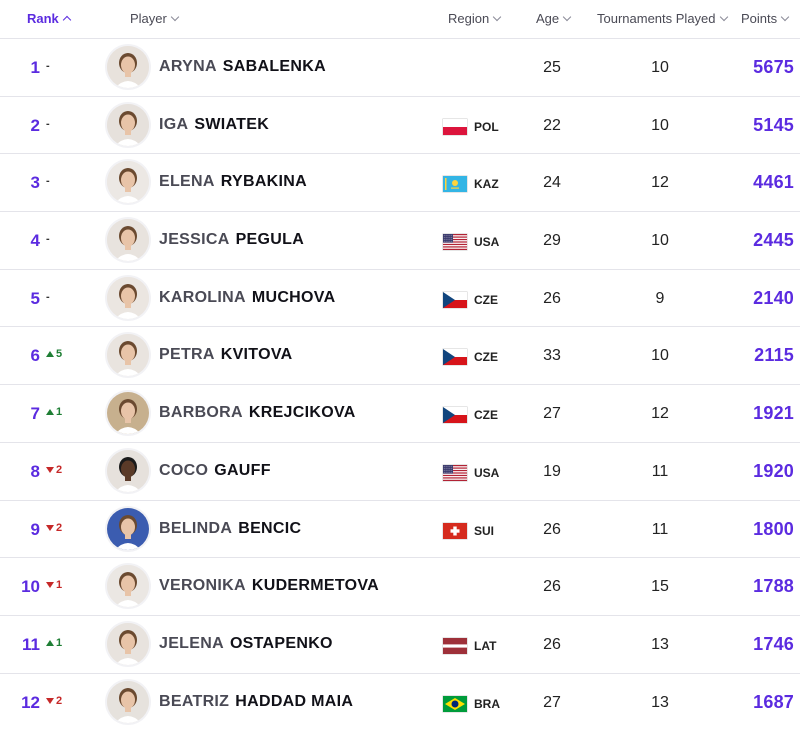 The width and height of the screenshot is (800, 730). I want to click on age-column-header: Age, so click(554, 18).